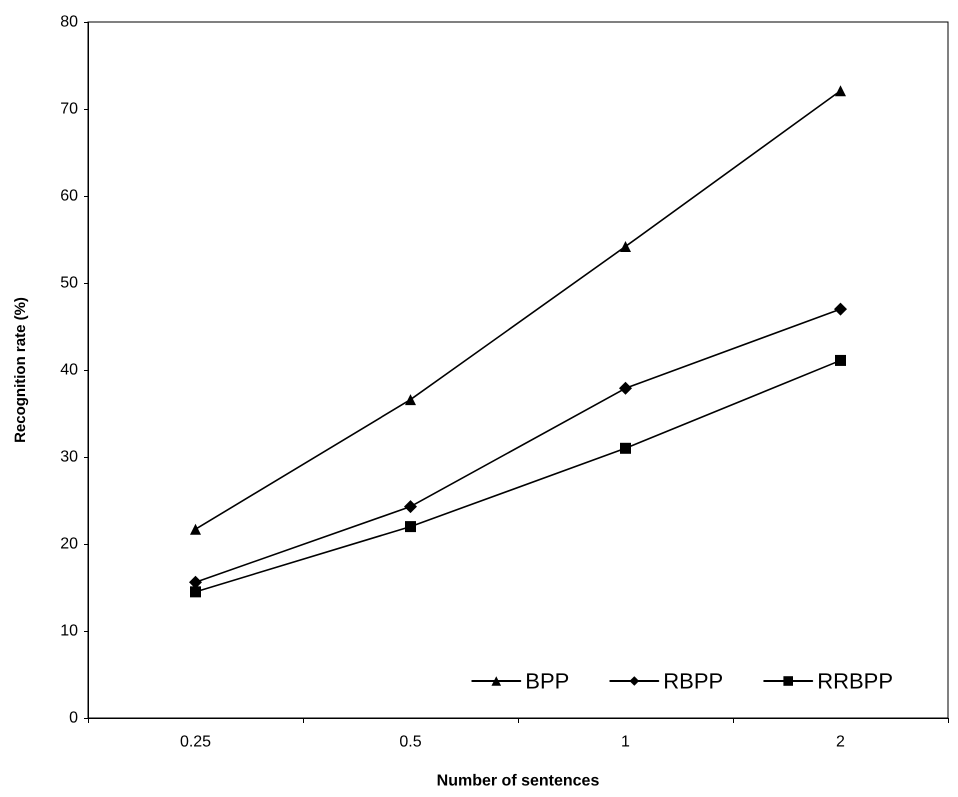 The height and width of the screenshot is (797, 958). I want to click on x-tick-label: 2, so click(841, 742).